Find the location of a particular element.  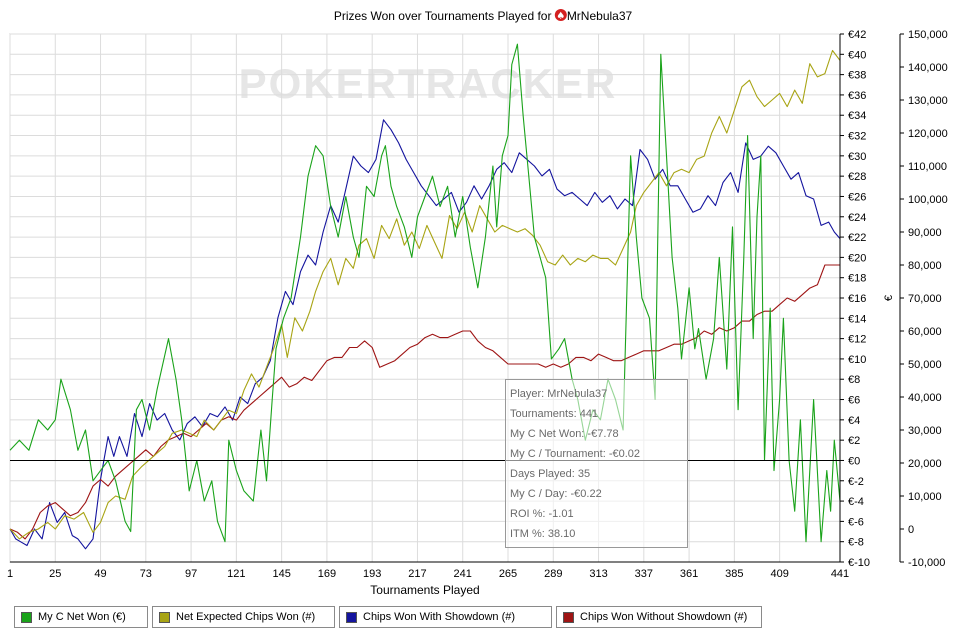

spade-glyph: ♠ is located at coordinates (560, 16).